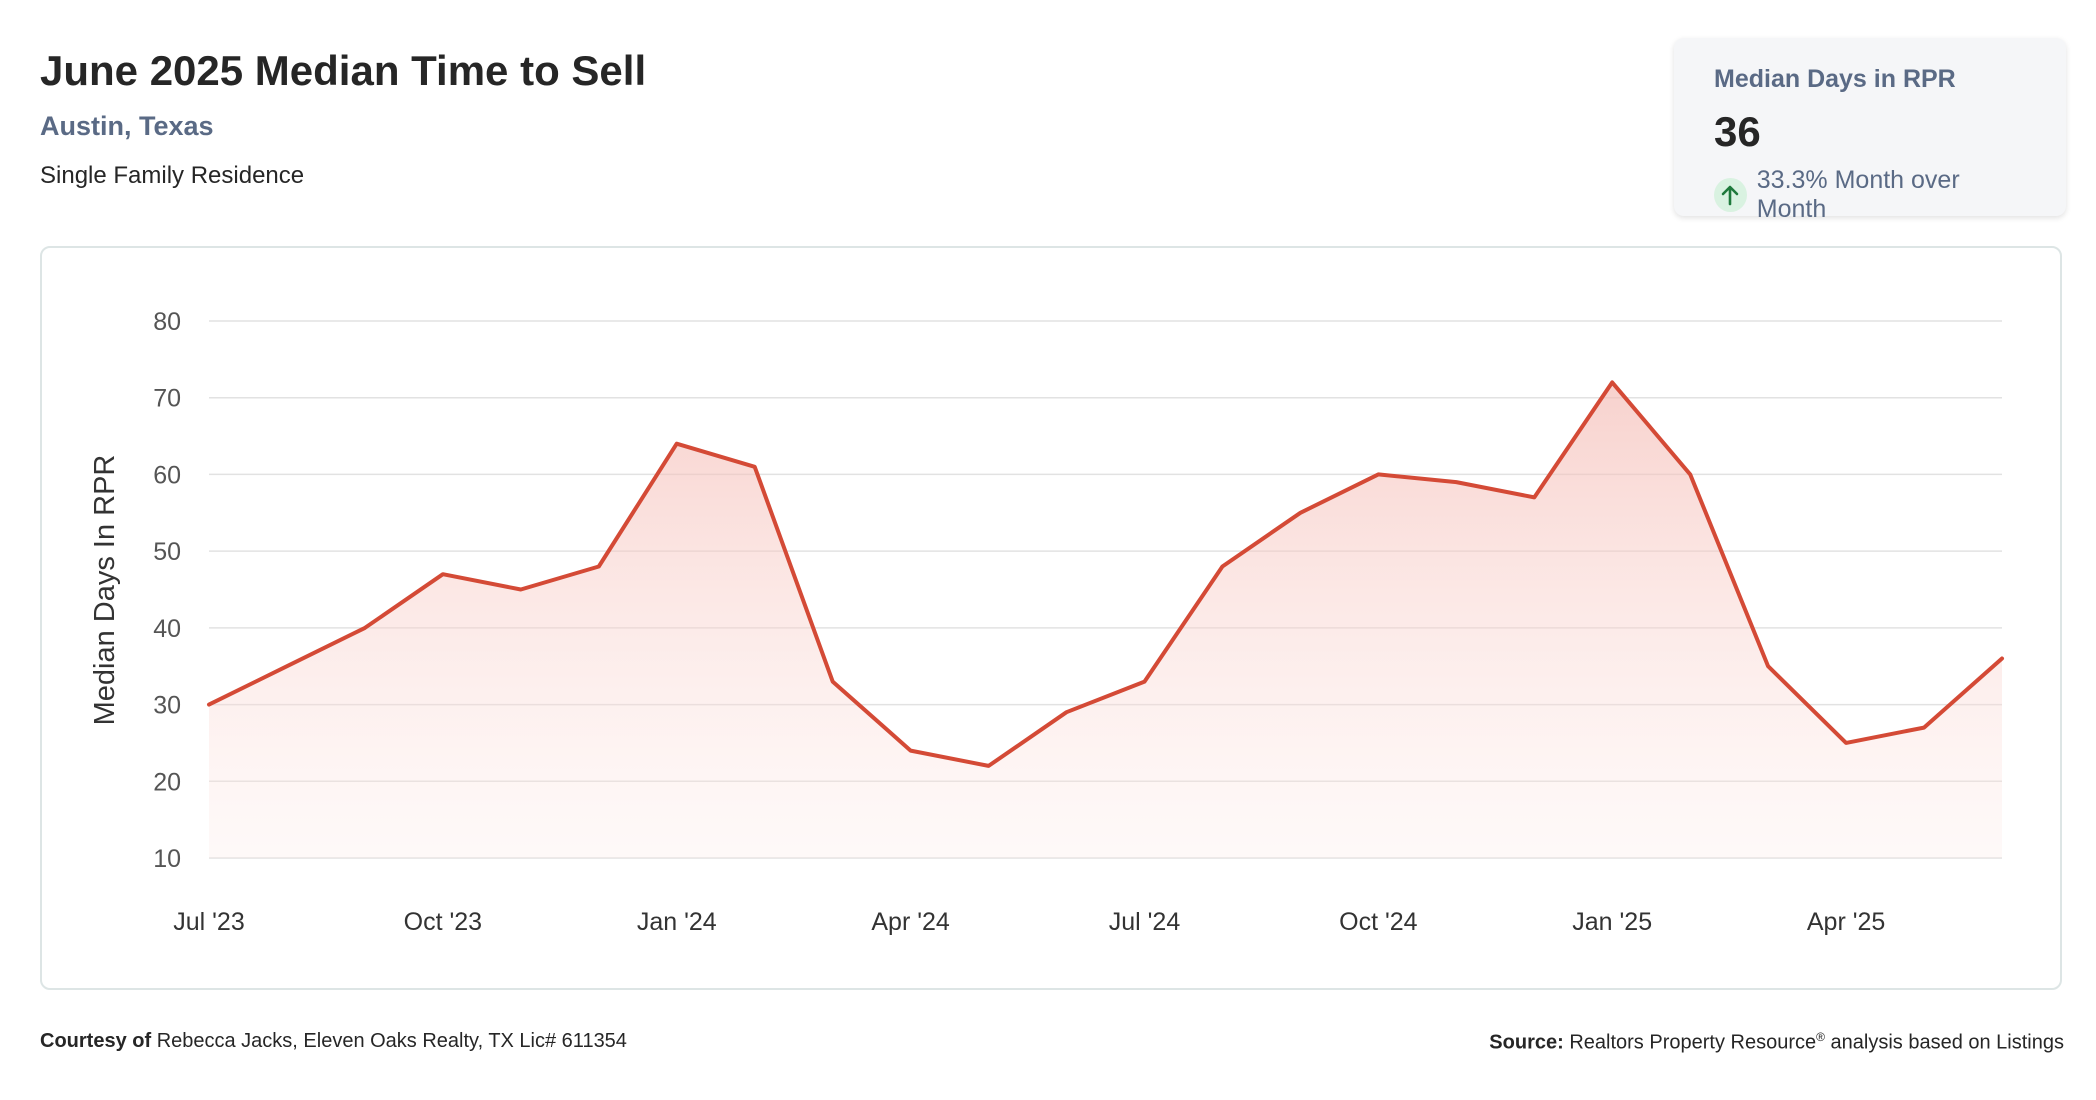 This screenshot has width=2096, height=1100. What do you see at coordinates (1730, 195) in the screenshot?
I see `arrow-up-icon` at bounding box center [1730, 195].